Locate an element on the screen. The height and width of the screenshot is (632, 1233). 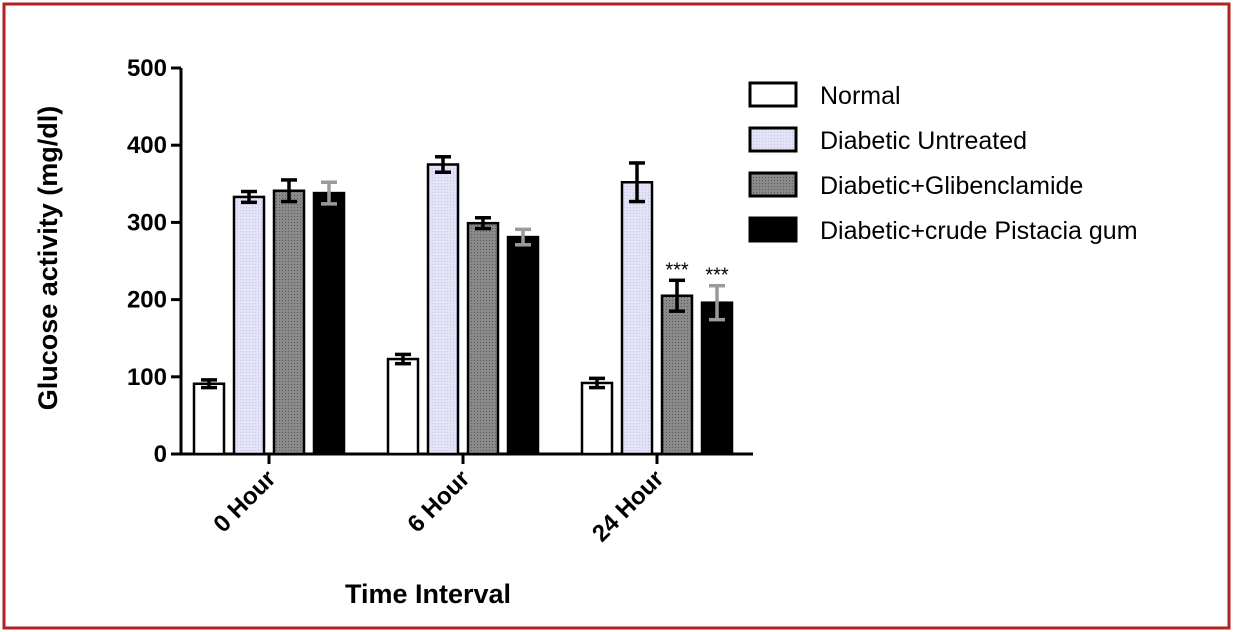
legend-item: Diabetic+crude Pistacia gum is located at coordinates (943, 230).